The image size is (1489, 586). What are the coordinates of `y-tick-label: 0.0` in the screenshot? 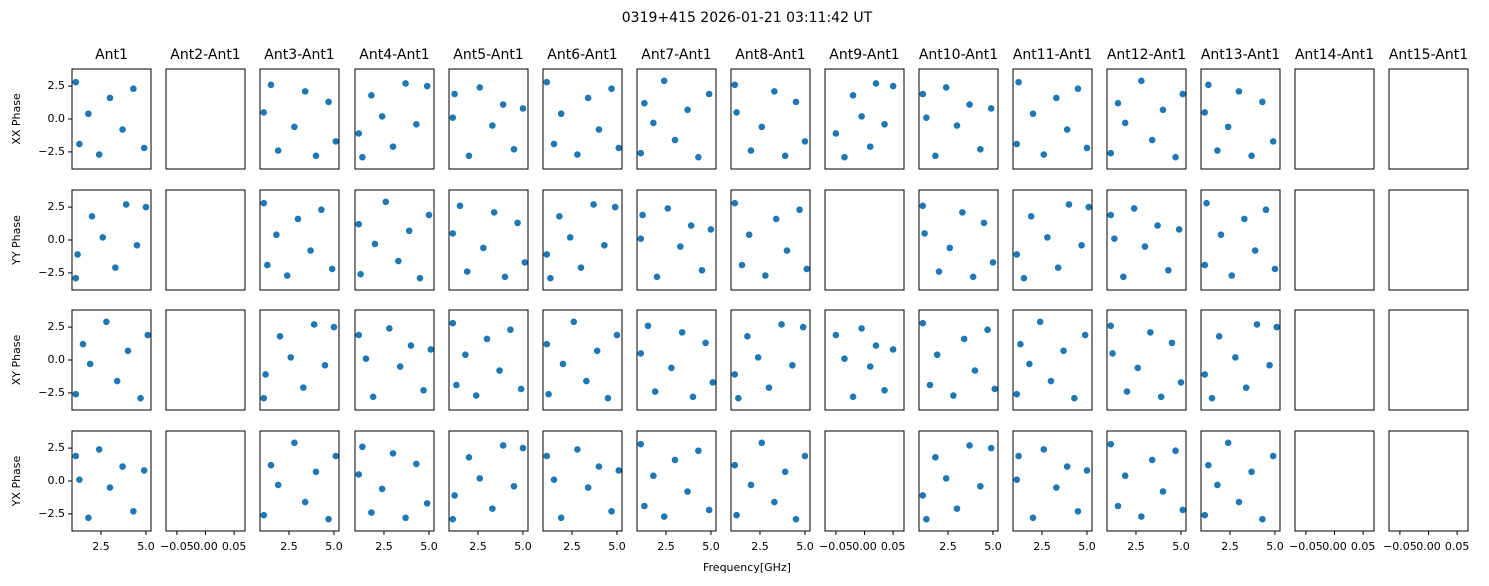 It's located at (57, 480).